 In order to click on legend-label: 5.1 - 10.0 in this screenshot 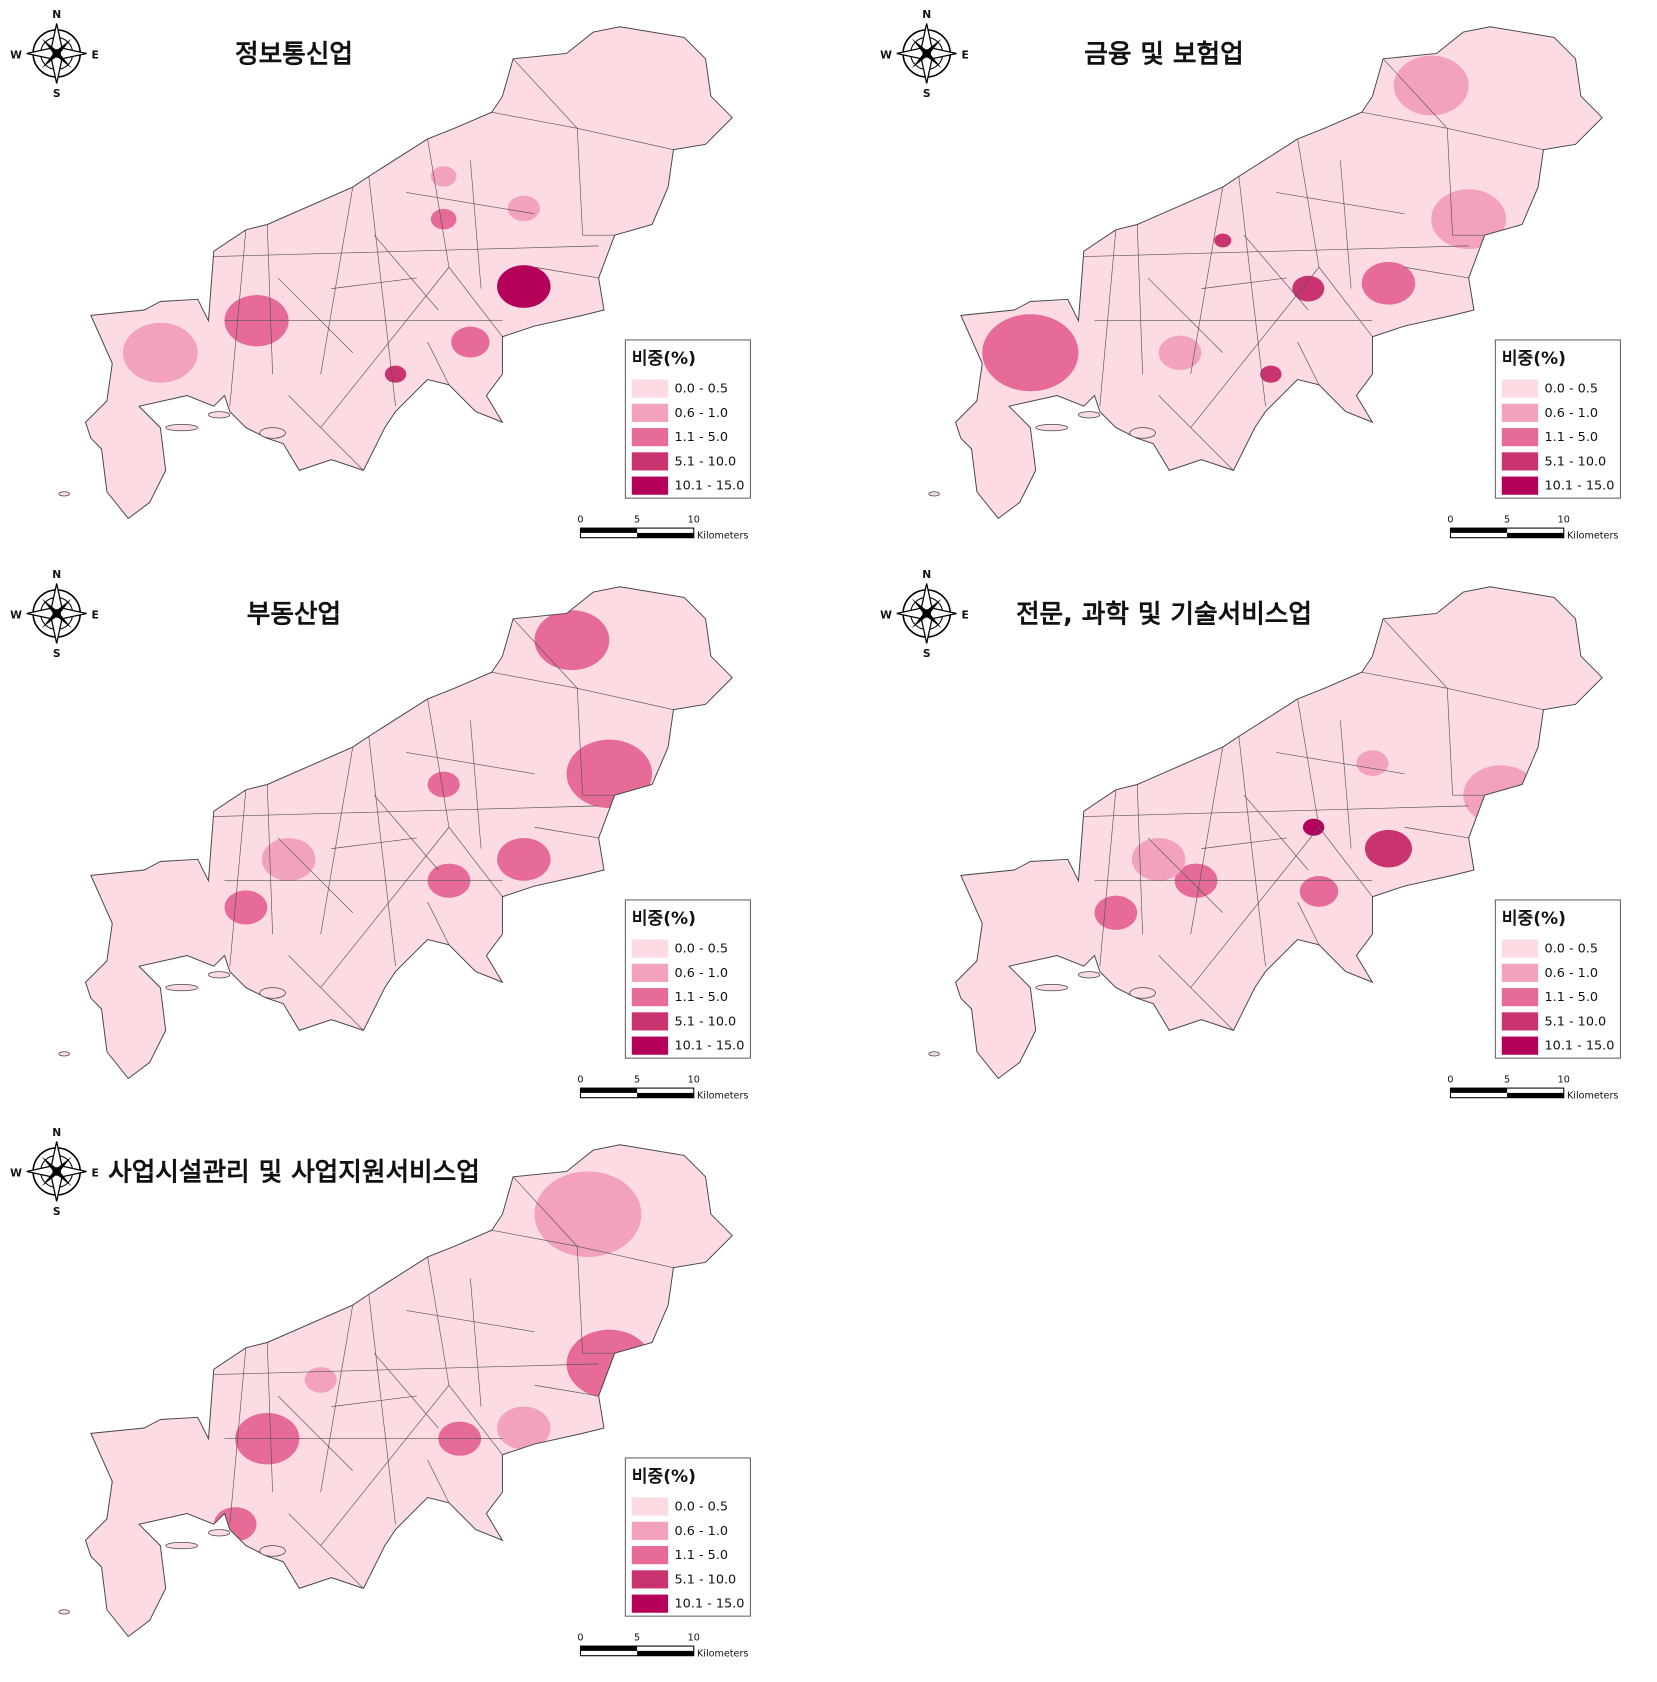, I will do `click(706, 1021)`.